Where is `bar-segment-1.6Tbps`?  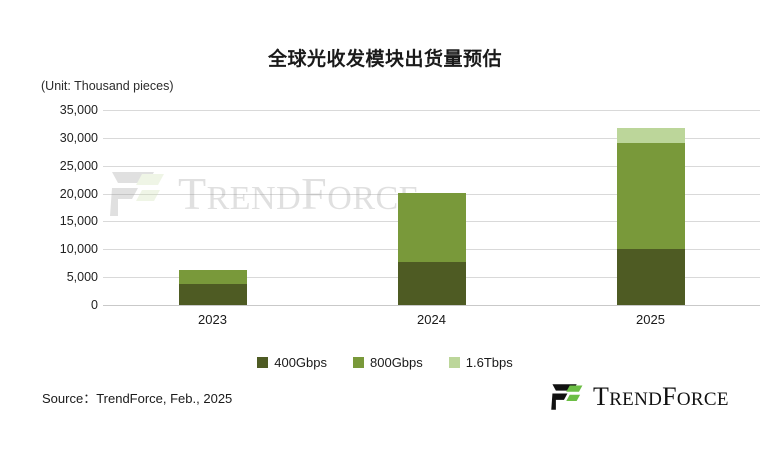 bar-segment-1.6Tbps is located at coordinates (650, 135).